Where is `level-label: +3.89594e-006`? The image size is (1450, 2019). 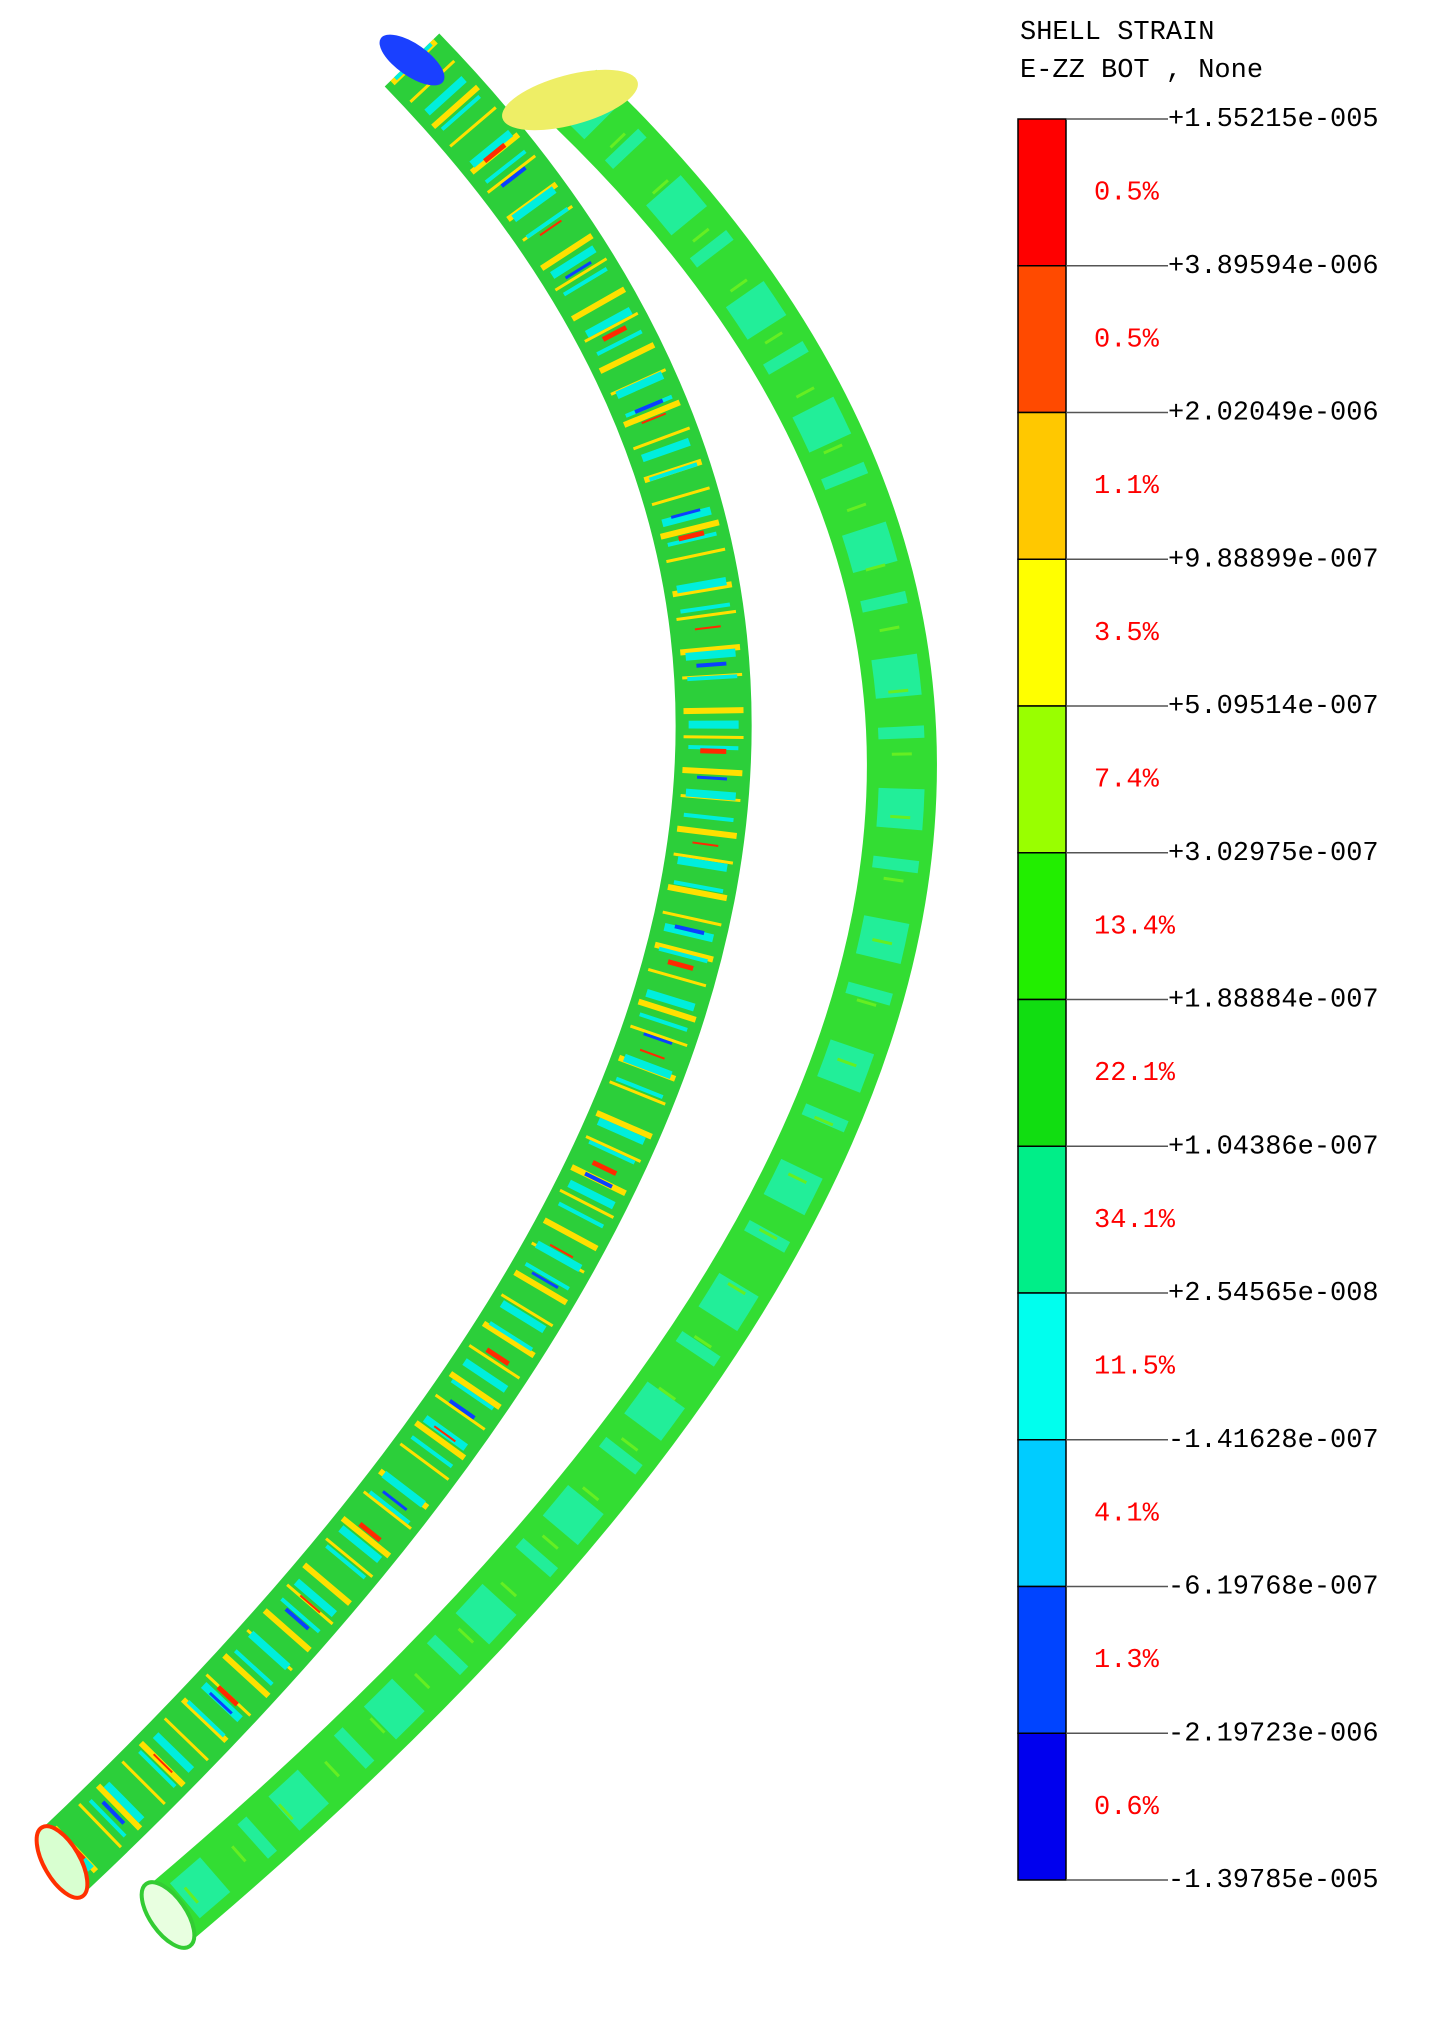 level-label: +3.89594e-006 is located at coordinates (1273, 267).